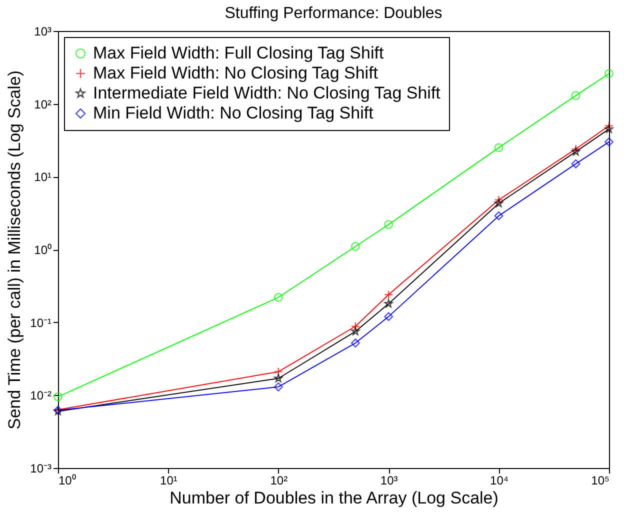 This screenshot has height=512, width=631. What do you see at coordinates (233, 113) in the screenshot?
I see `legend-label: Min Field Width: No Closing Tag Shift` at bounding box center [233, 113].